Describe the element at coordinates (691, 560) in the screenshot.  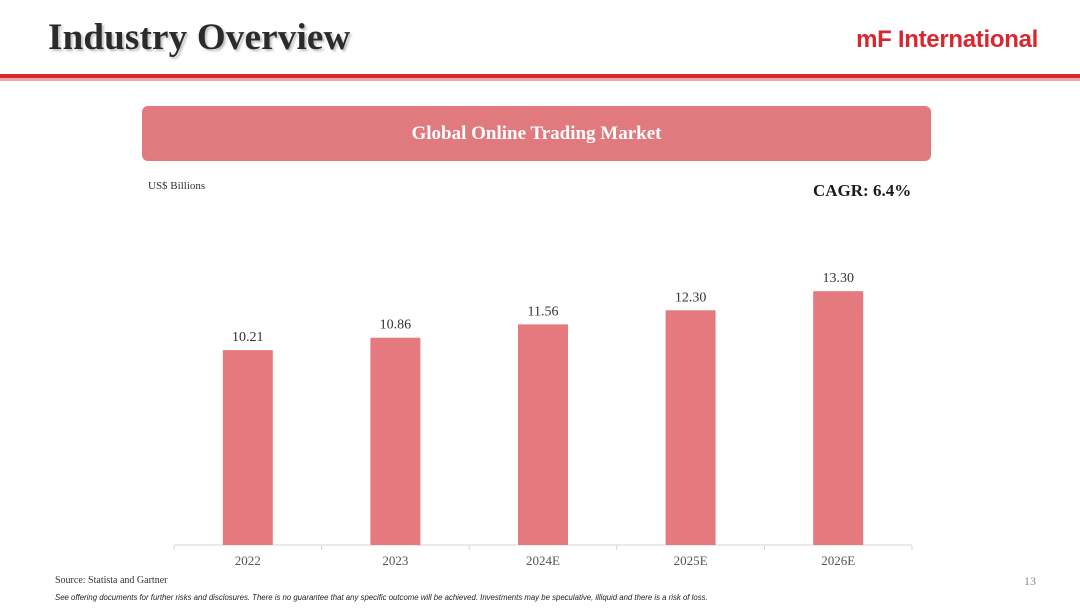
I see `x-tick-label: 2025E` at that location.